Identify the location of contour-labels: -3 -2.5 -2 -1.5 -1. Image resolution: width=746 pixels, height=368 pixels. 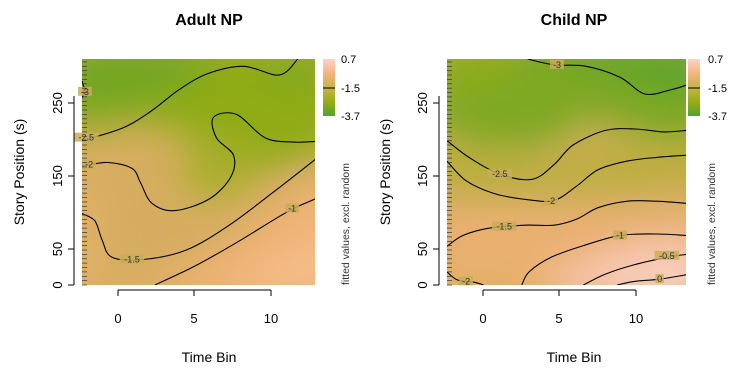
(186, 175).